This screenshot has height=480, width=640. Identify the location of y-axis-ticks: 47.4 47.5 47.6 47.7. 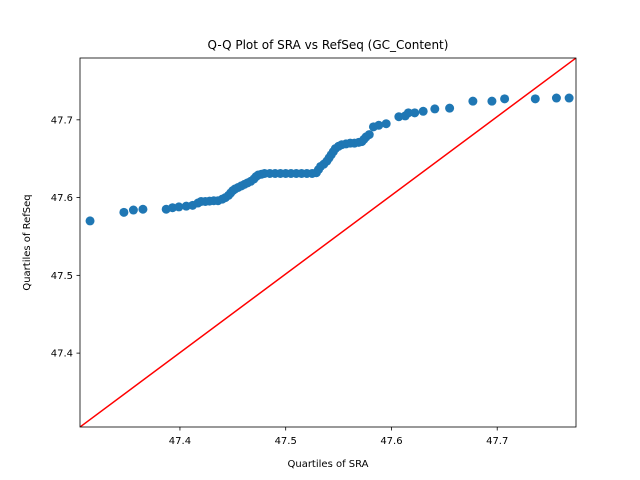
(65, 237).